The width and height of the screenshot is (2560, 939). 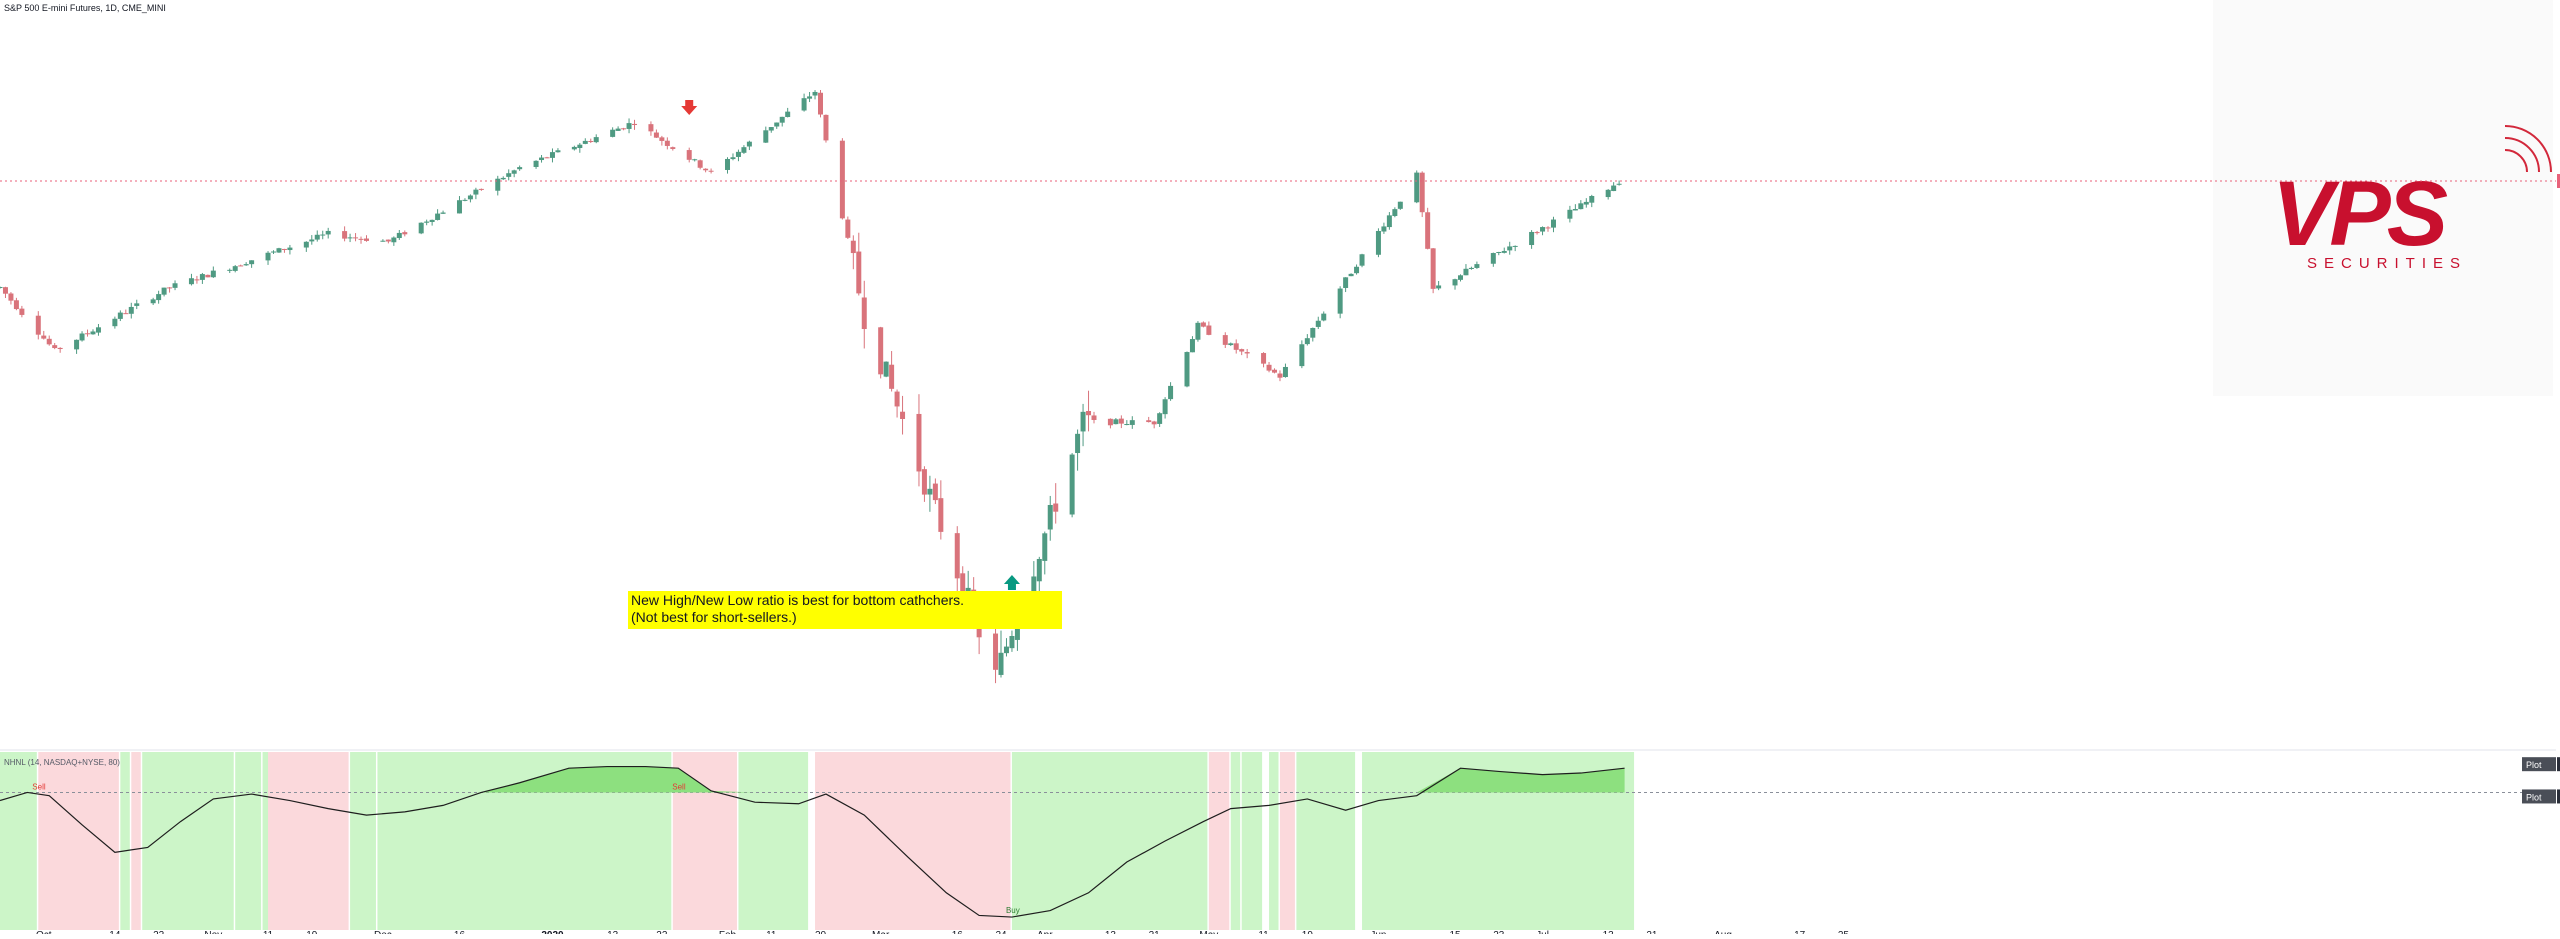 I want to click on indicator-badge-value-bg, so click(x=2558, y=796).